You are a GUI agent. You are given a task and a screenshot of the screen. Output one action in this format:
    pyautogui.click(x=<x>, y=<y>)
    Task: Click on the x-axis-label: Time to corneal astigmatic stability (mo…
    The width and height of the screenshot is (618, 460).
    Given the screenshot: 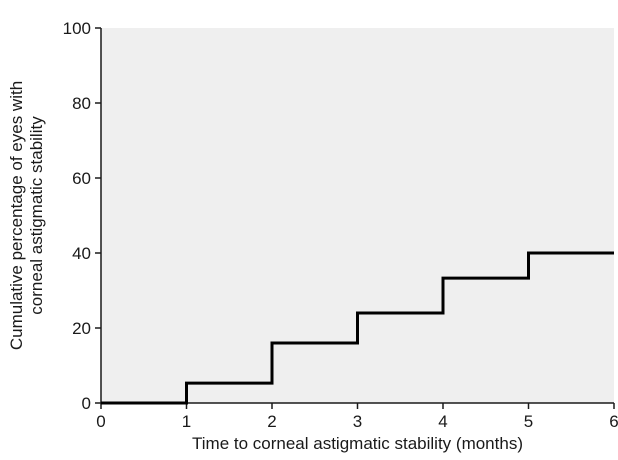 What is the action you would take?
    pyautogui.click(x=357, y=443)
    